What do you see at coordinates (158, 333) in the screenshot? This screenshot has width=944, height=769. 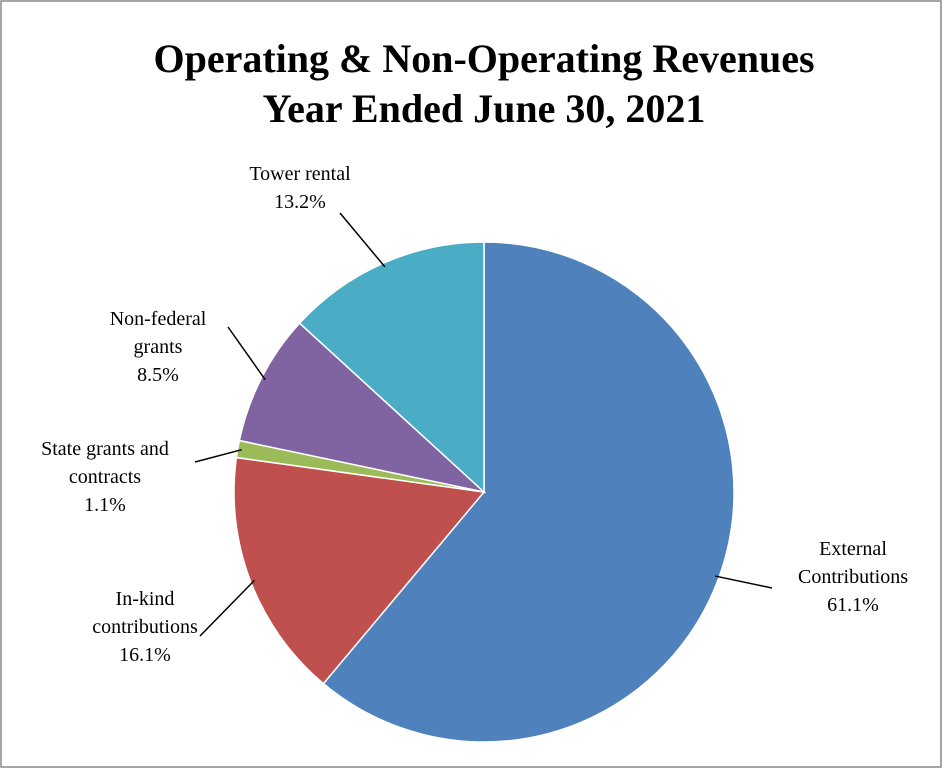 I see `category-name: Non-federal grants` at bounding box center [158, 333].